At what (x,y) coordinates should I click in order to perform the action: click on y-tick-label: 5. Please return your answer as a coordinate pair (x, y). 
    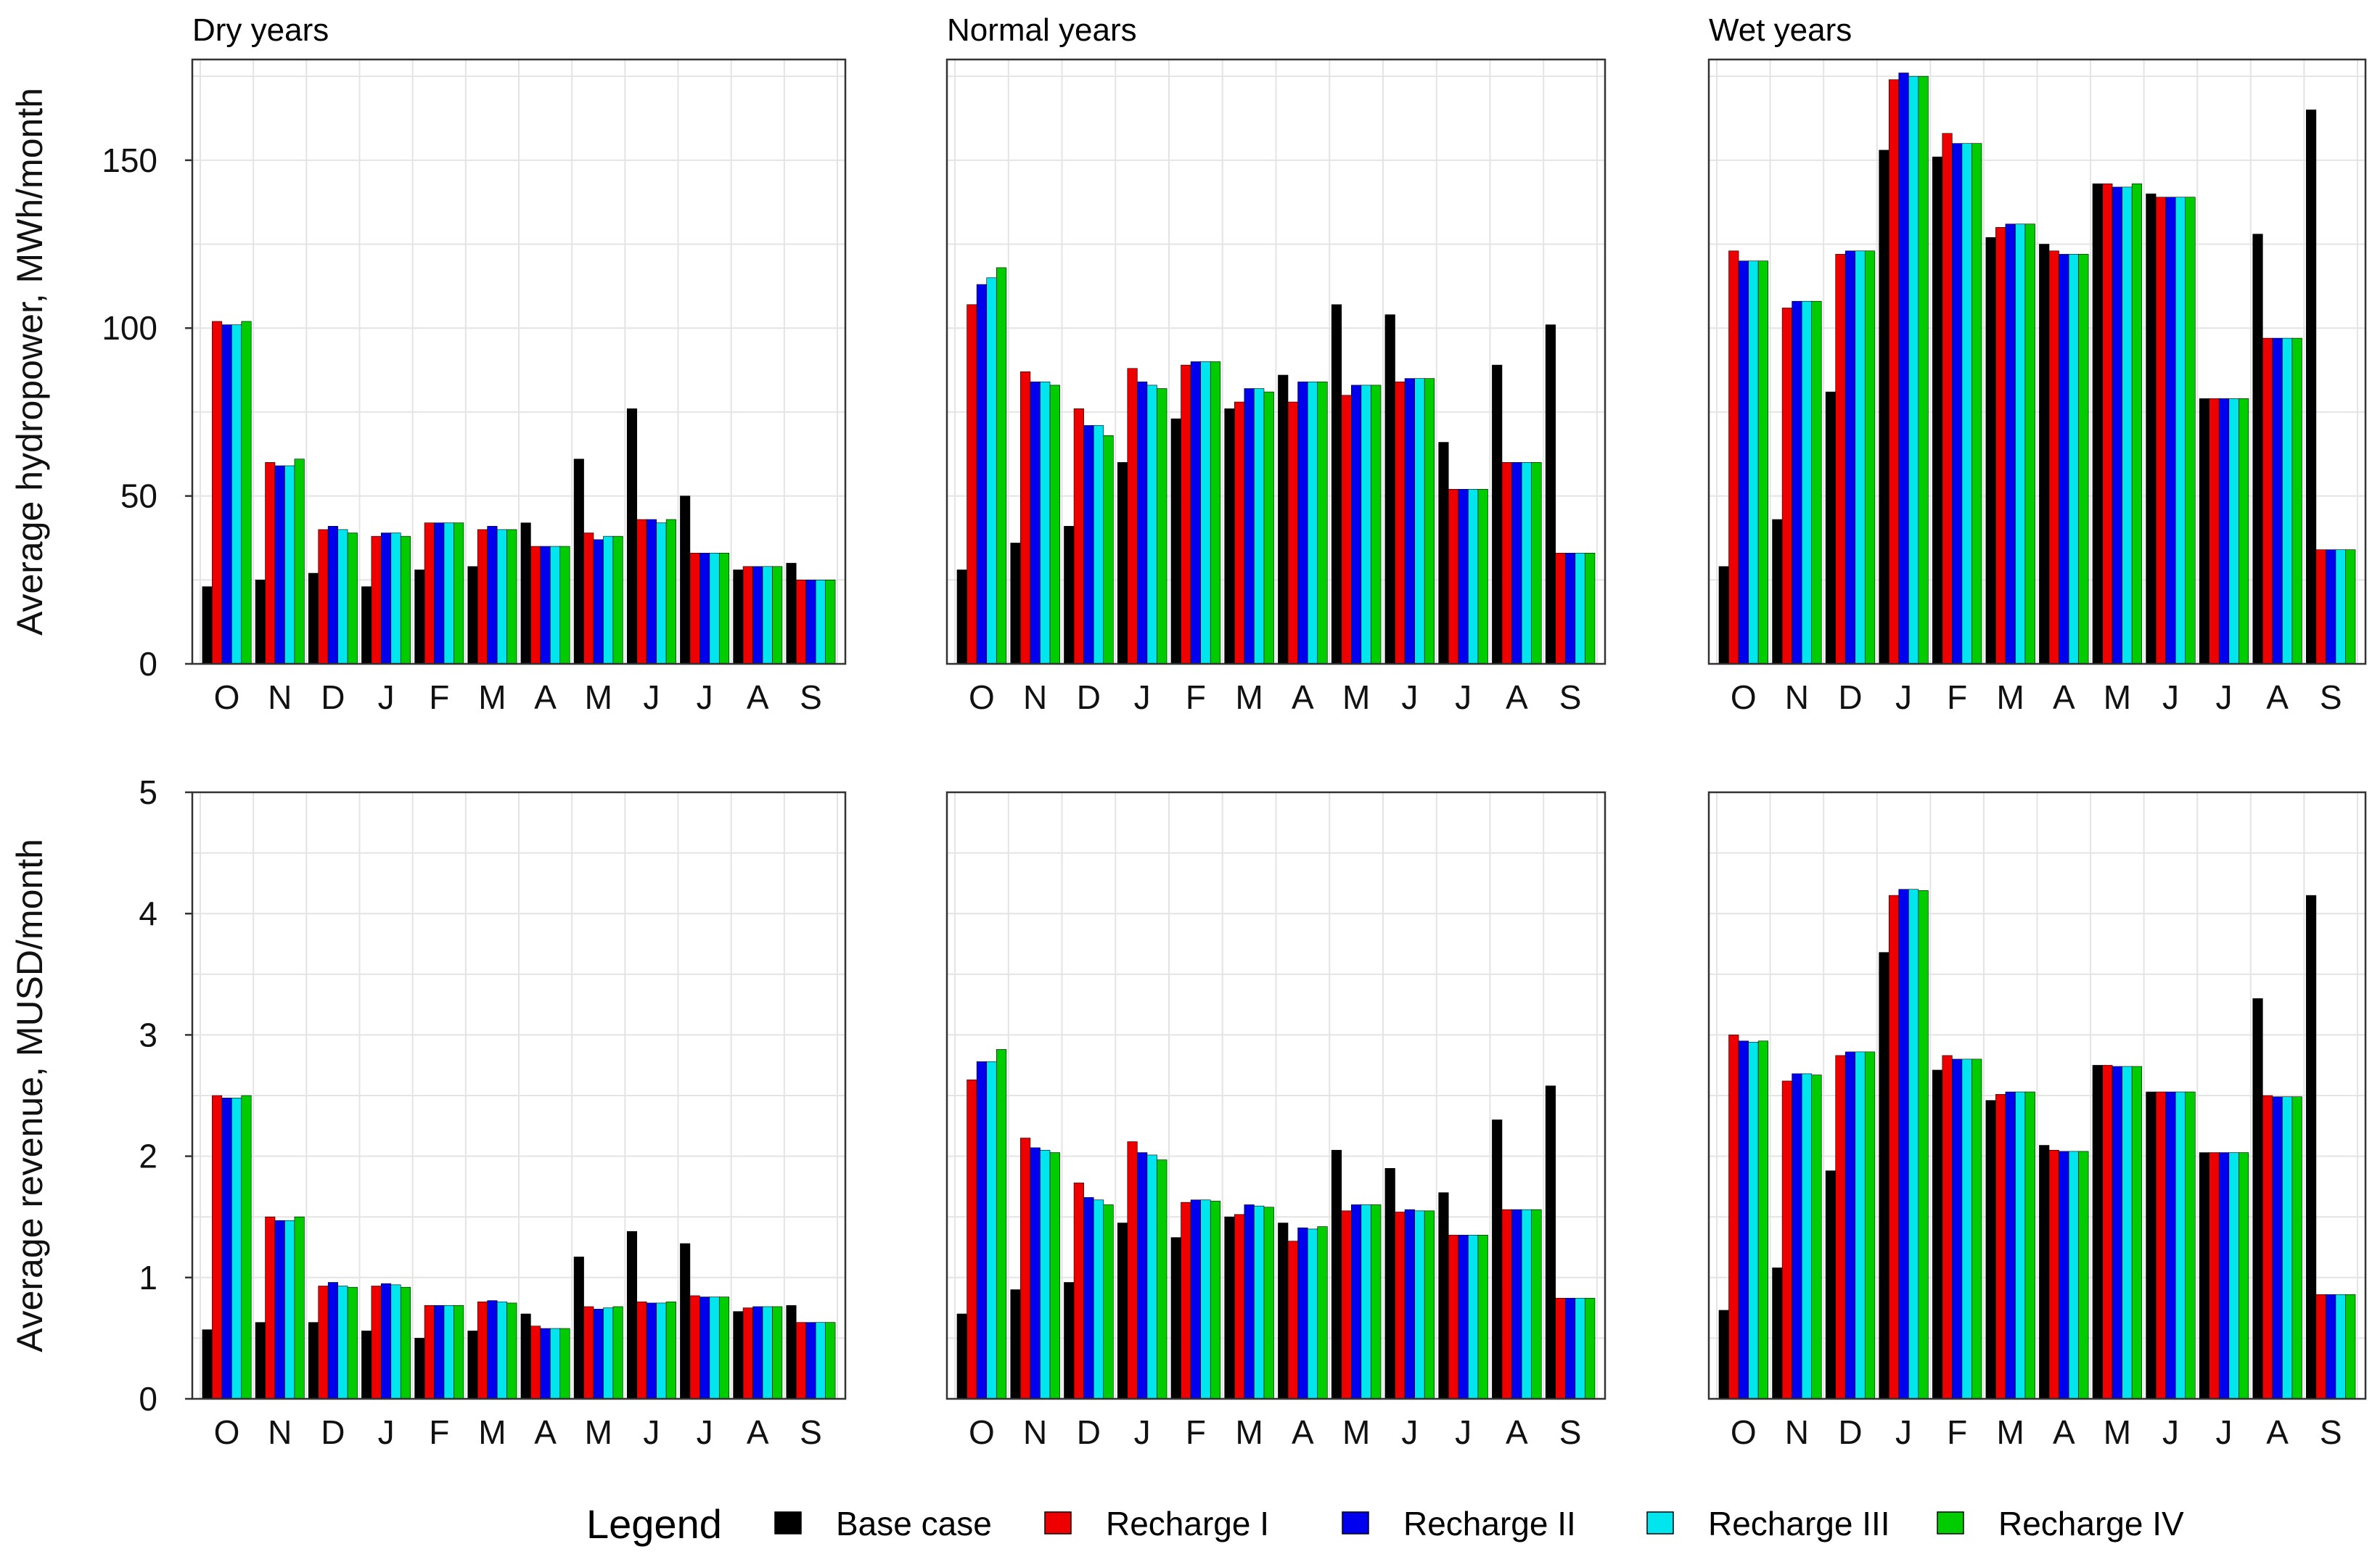
    Looking at the image, I should click on (148, 792).